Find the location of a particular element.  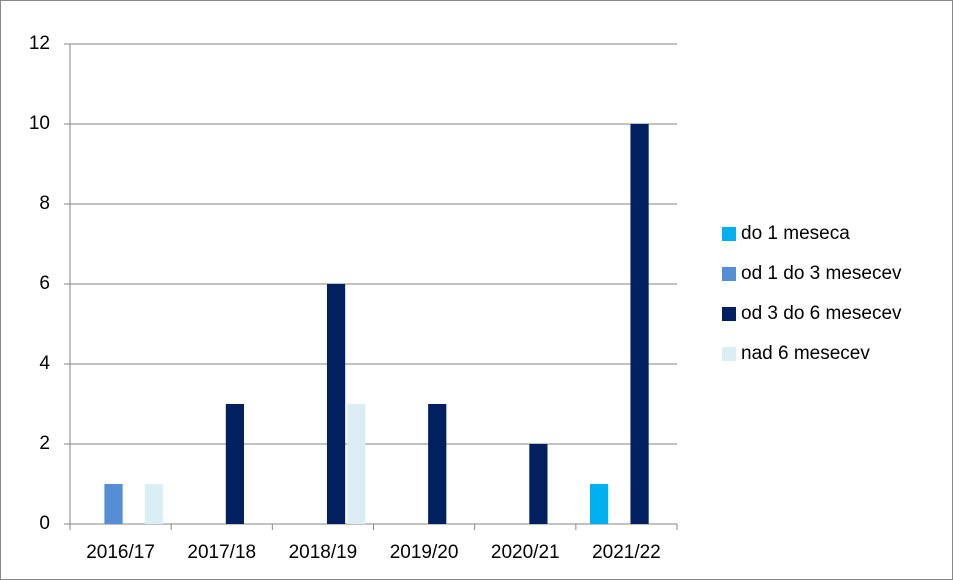

x-tick-label: 2016/17 is located at coordinates (120, 552).